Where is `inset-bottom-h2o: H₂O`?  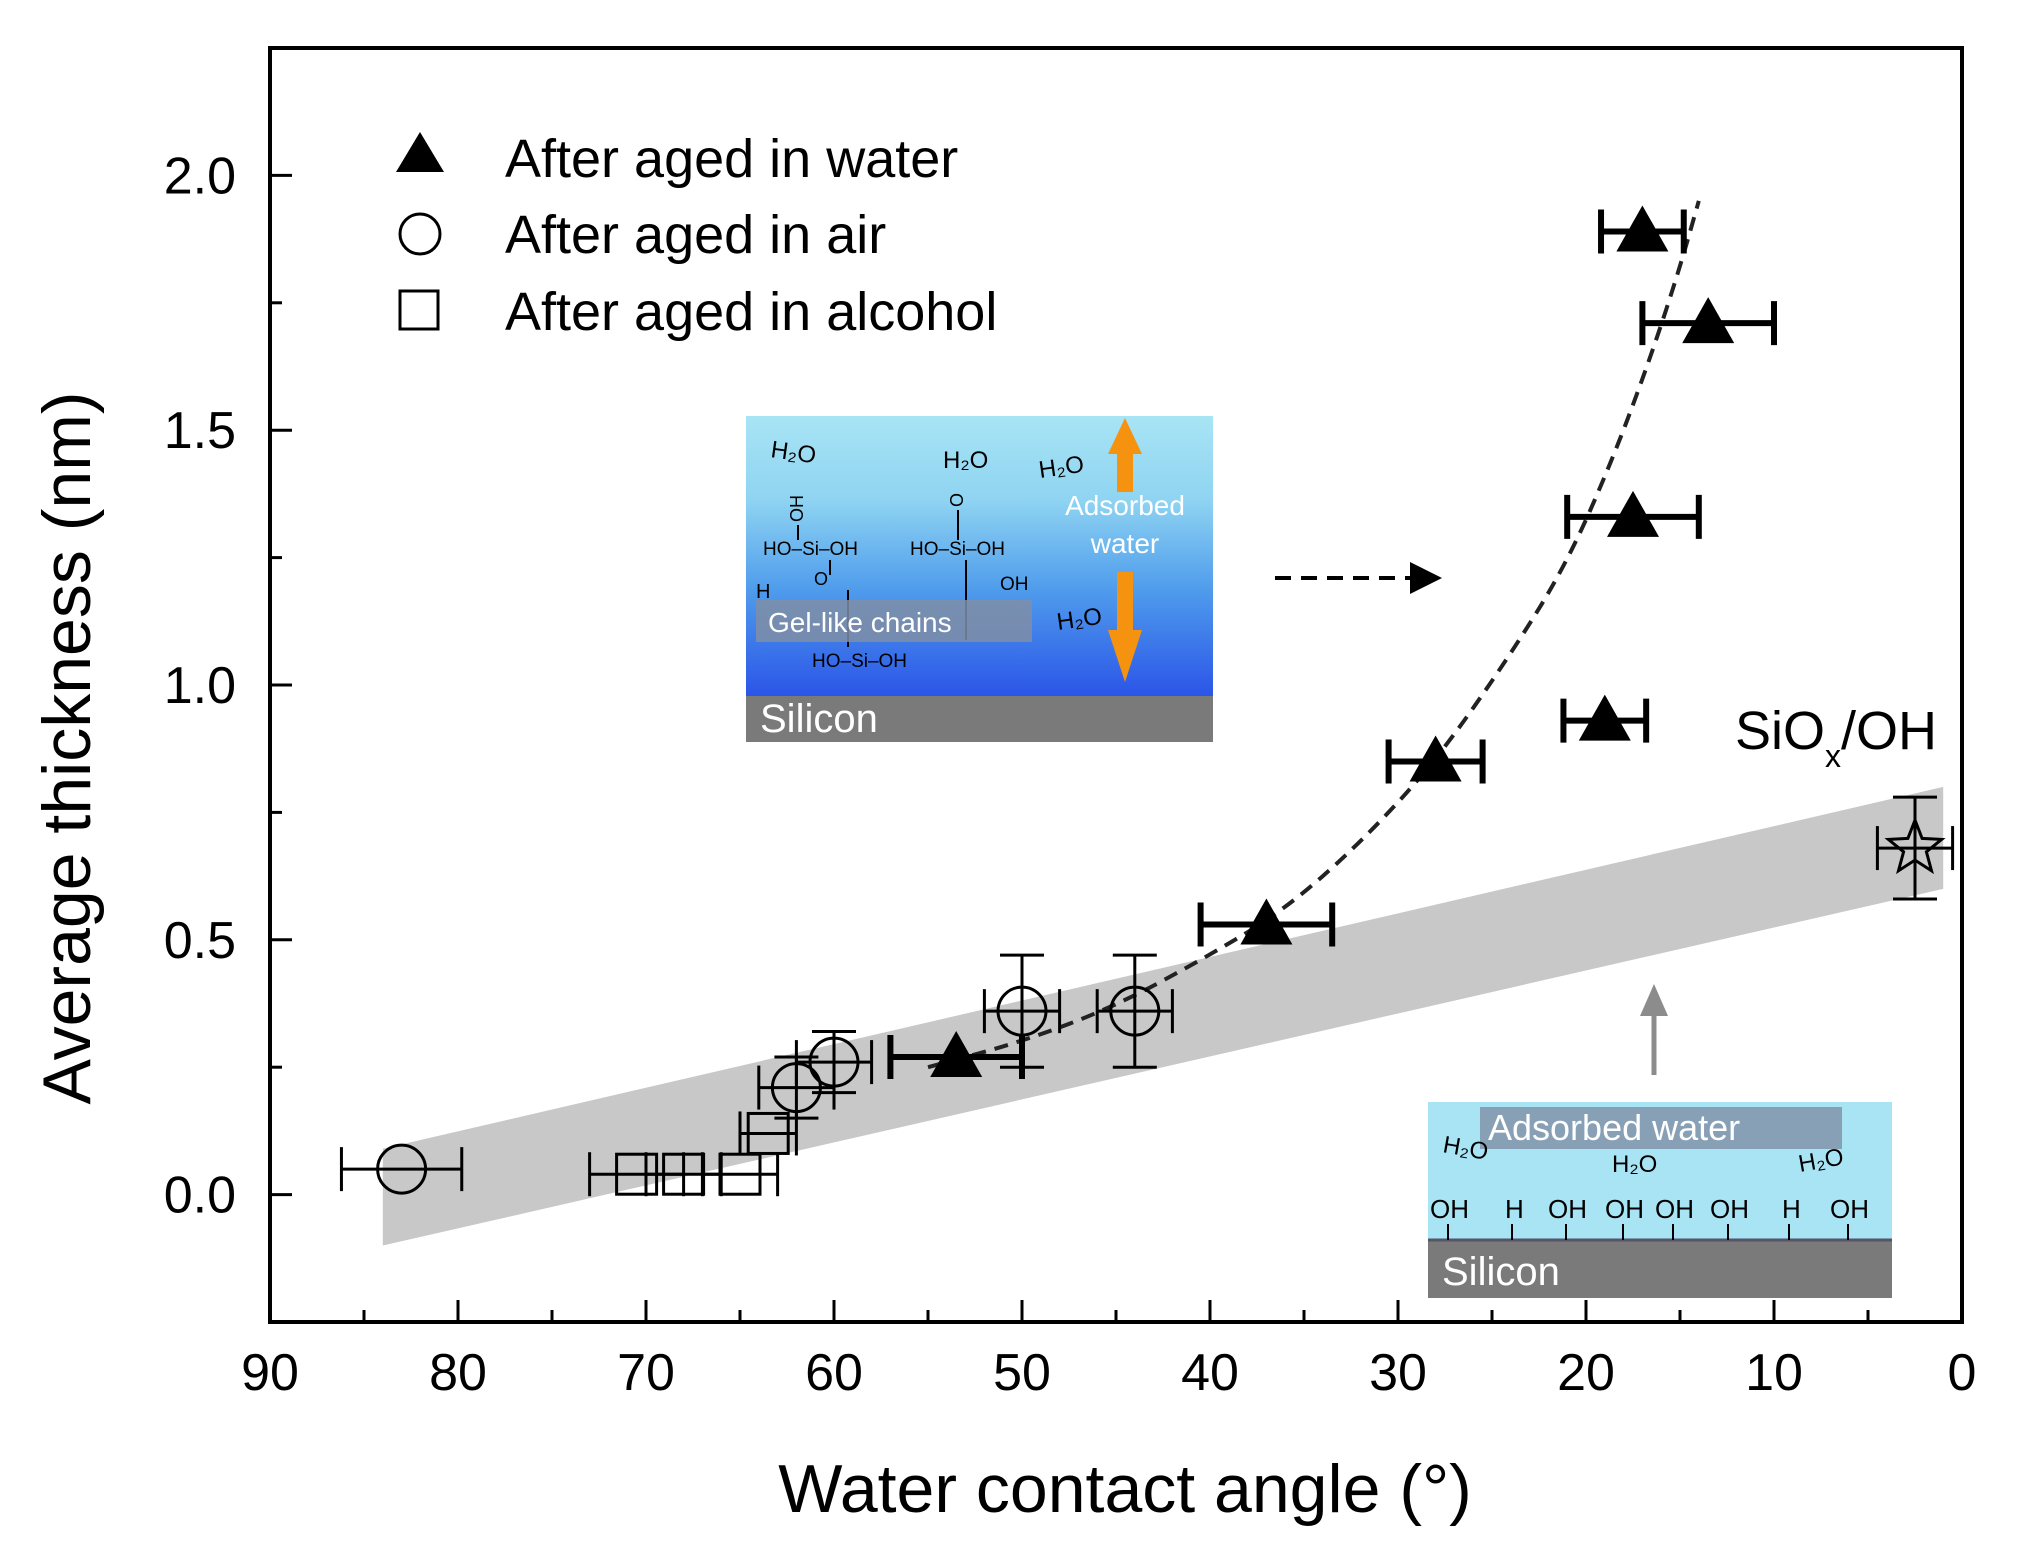 inset-bottom-h2o: H₂O is located at coordinates (1634, 1164).